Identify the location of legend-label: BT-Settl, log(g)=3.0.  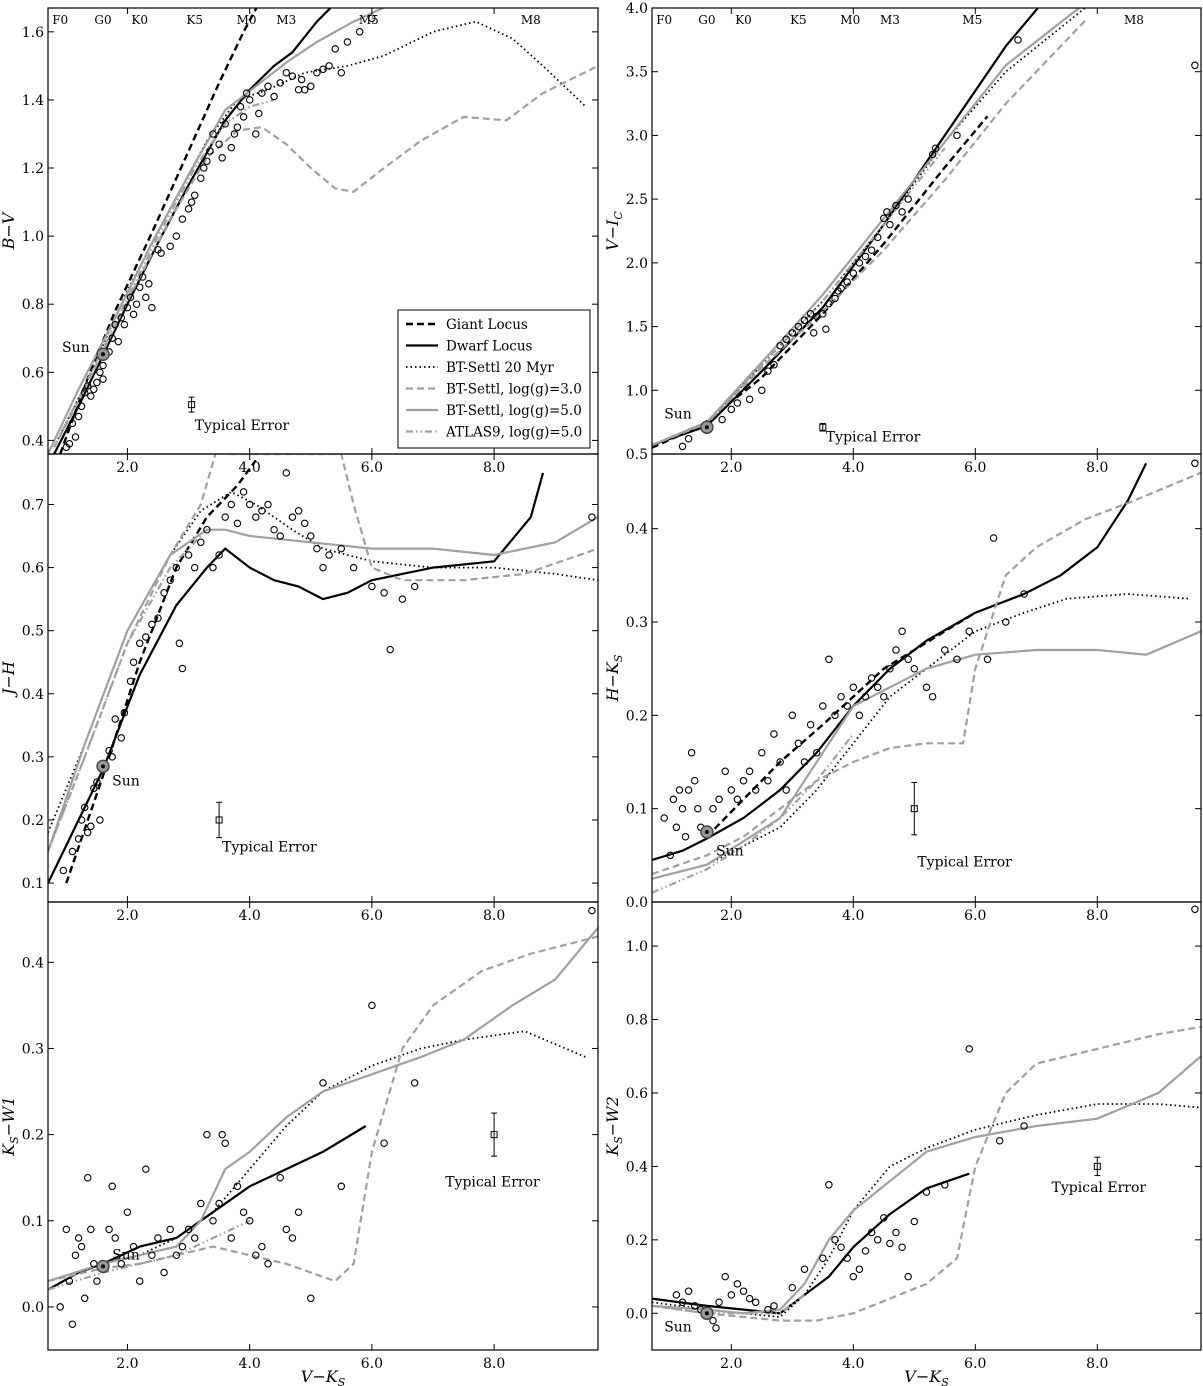
(514, 390).